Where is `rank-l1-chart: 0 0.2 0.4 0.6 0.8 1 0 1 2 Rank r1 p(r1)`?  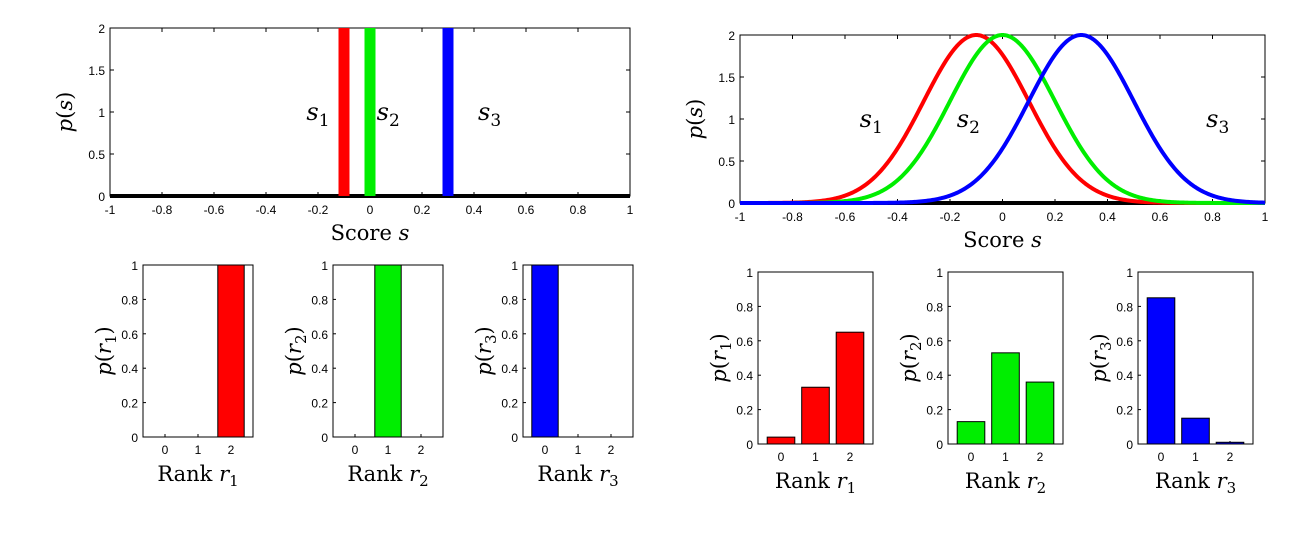
rank-l1-chart: 0 0.2 0.4 0.6 0.8 1 0 1 2 Rank r1 p(r1) is located at coordinates (173, 374).